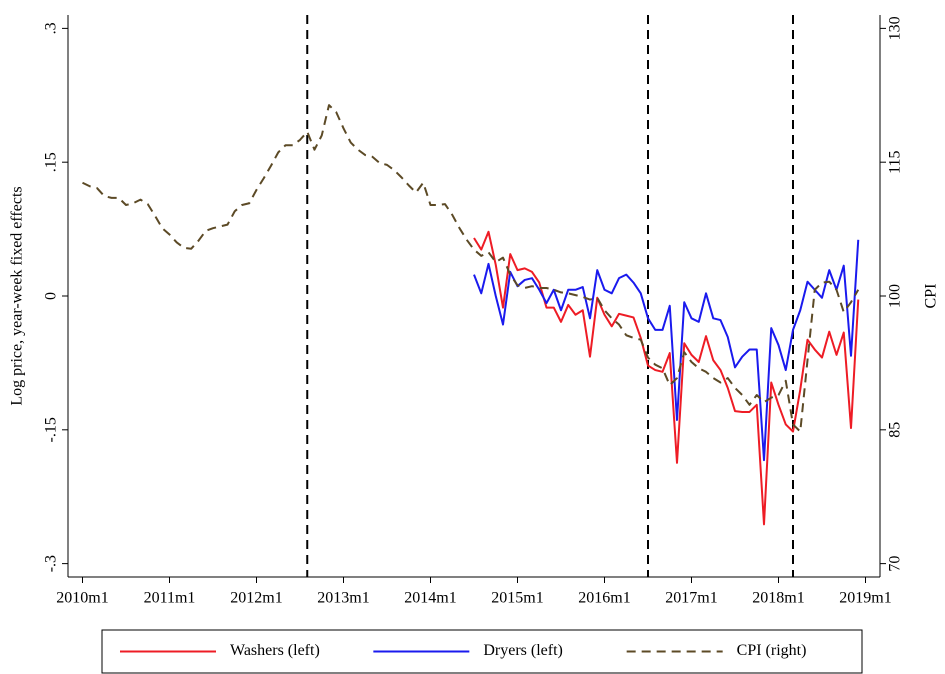  Describe the element at coordinates (931, 296) in the screenshot. I see `y2-axis-label: CPI` at that location.